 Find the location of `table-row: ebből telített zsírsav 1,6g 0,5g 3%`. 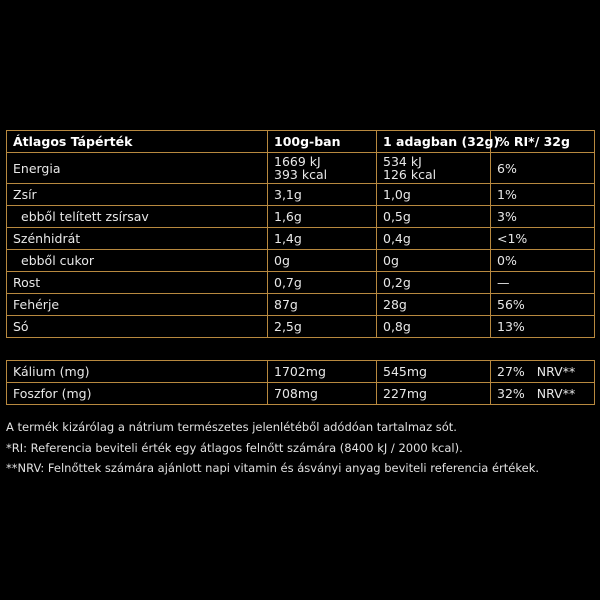

table-row: ebből telített zsírsav 1,6g 0,5g 3% is located at coordinates (300, 216).